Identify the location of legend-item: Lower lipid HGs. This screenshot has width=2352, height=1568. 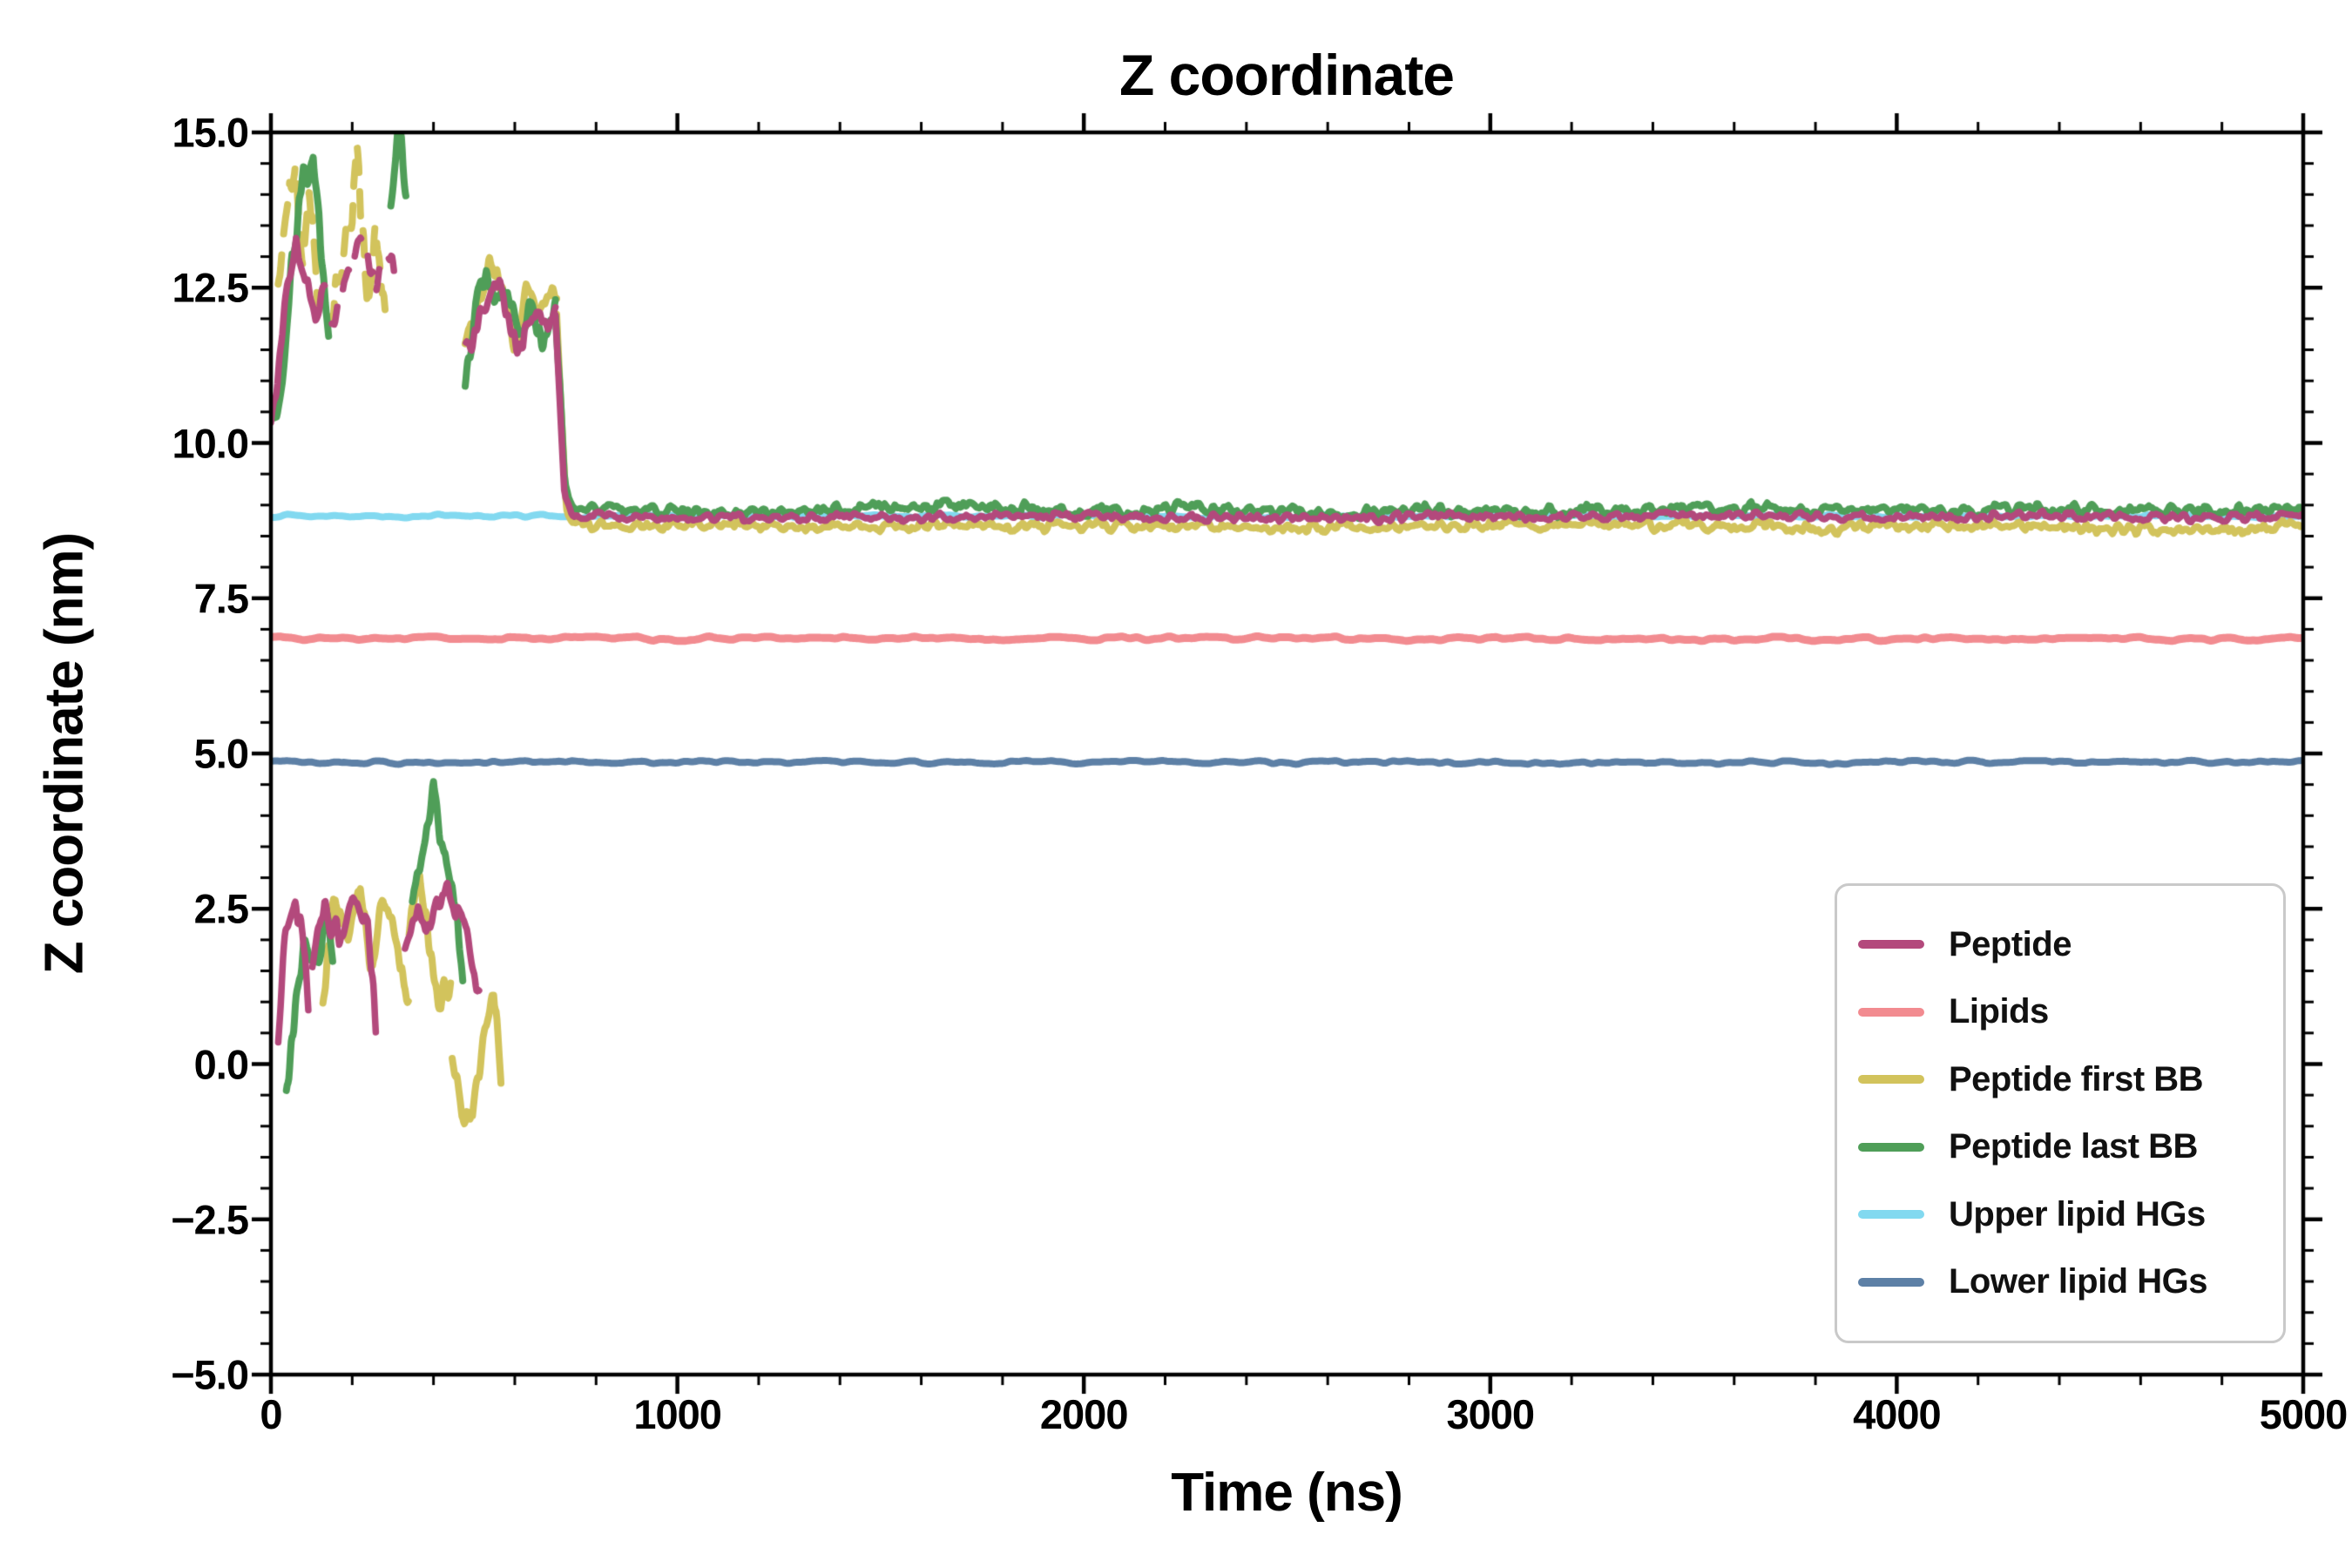
(2066, 1281).